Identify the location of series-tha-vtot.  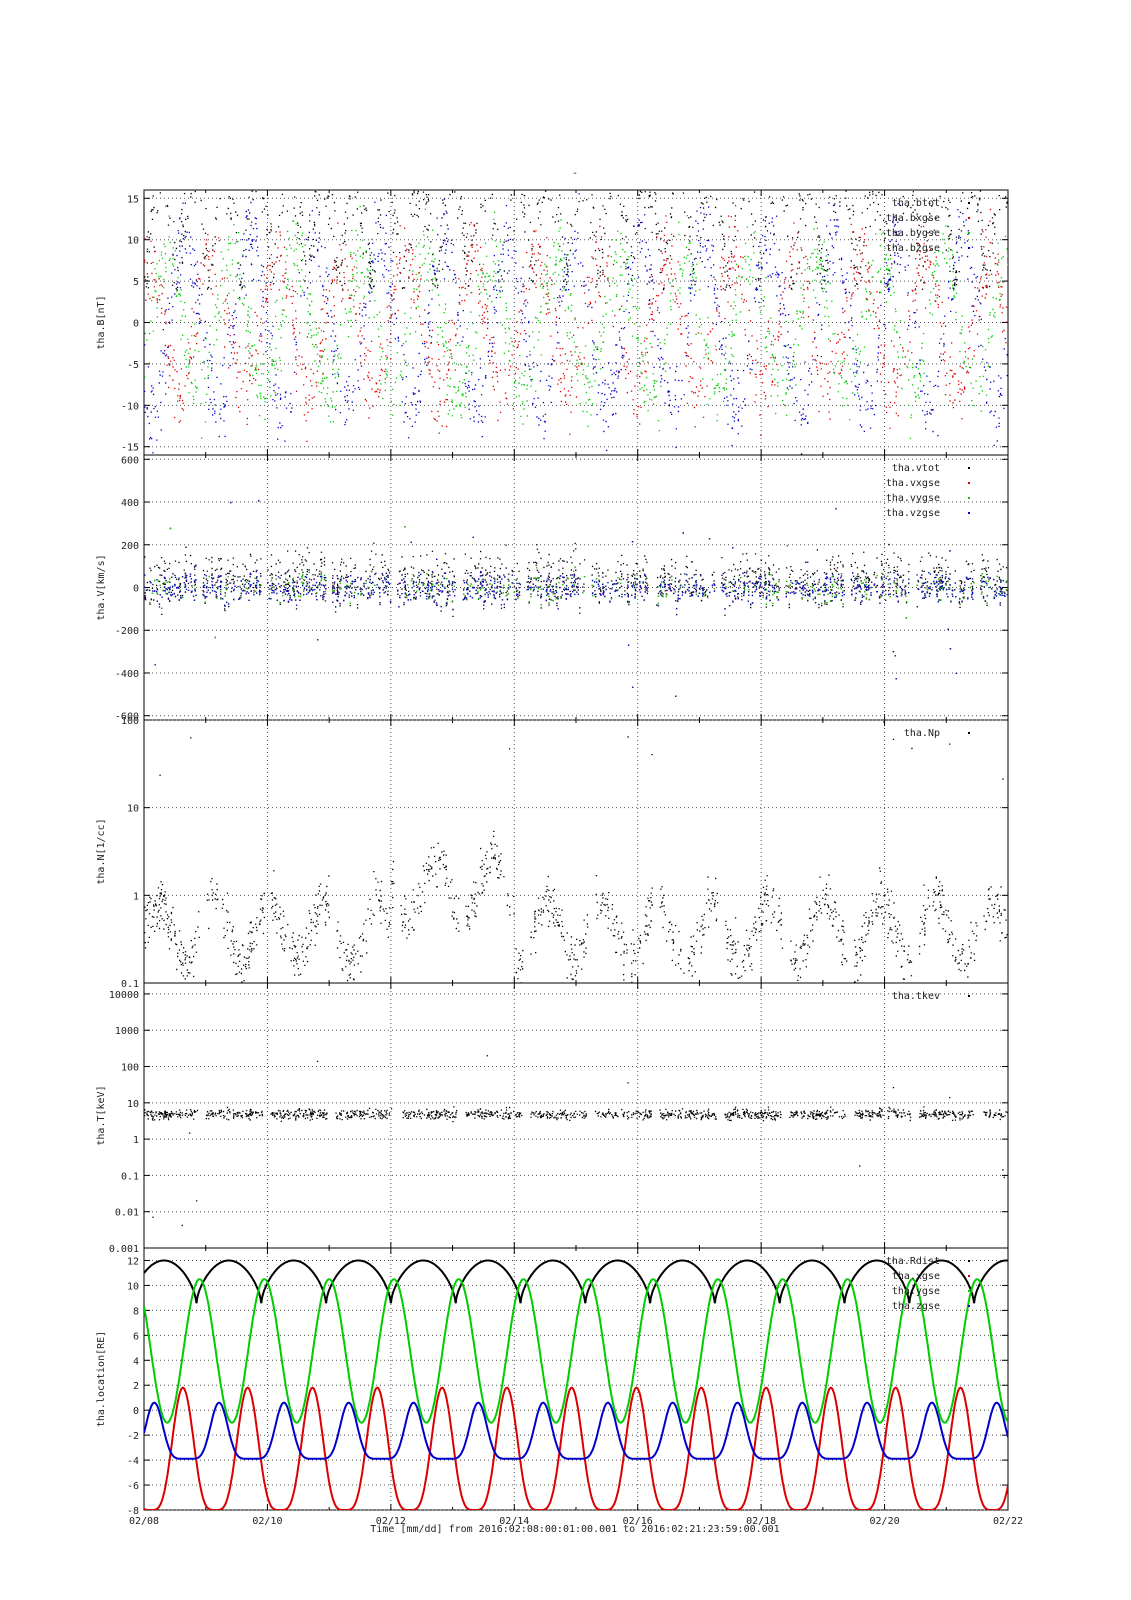
(576, 599).